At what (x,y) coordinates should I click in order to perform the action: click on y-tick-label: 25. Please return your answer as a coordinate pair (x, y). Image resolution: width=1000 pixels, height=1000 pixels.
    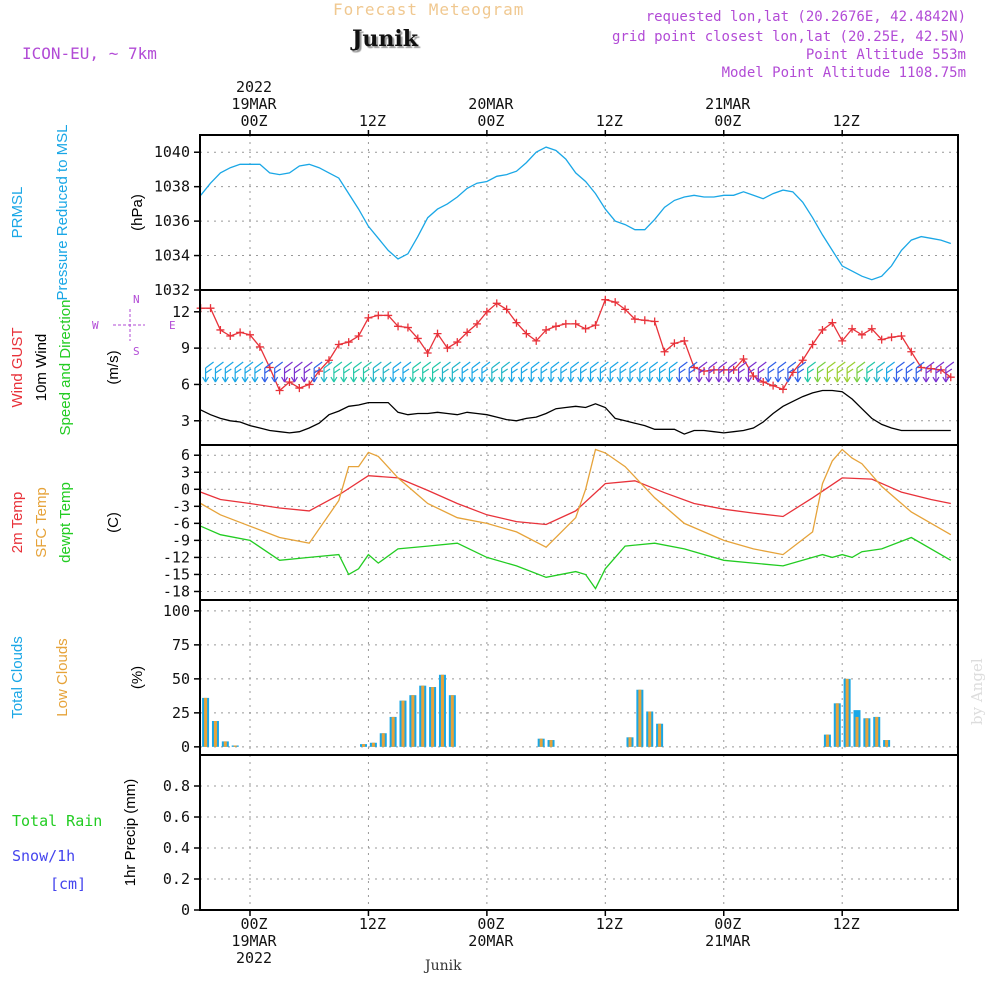
    Looking at the image, I should click on (181, 713).